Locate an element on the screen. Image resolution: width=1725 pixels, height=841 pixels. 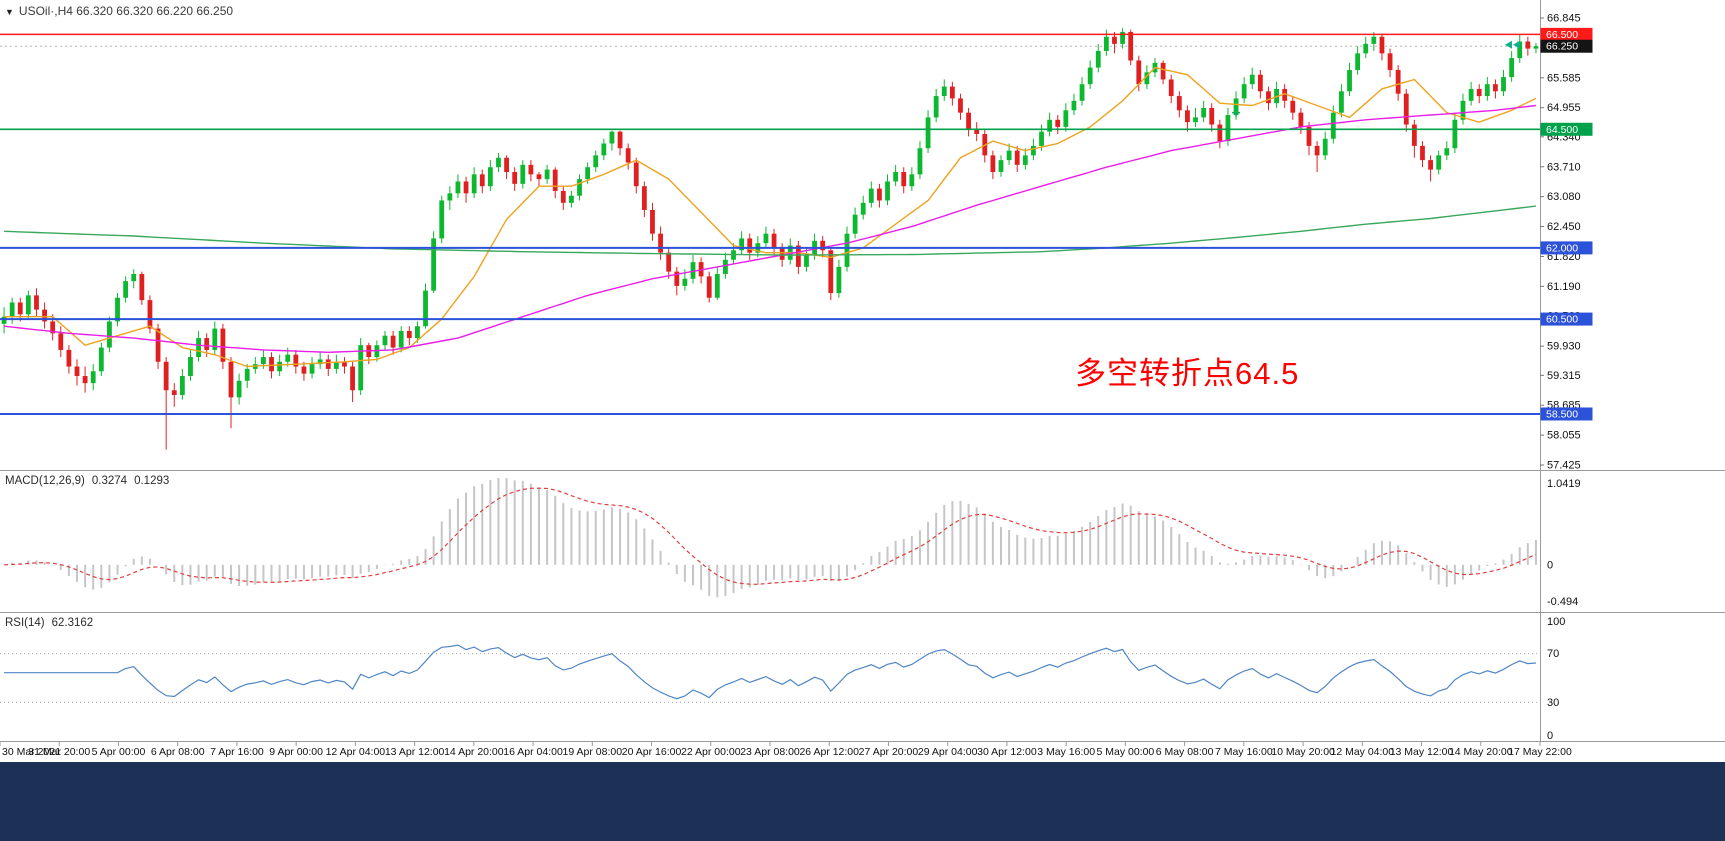
svg-text: 30 Mar 2021 is located at coordinates (31, 752).